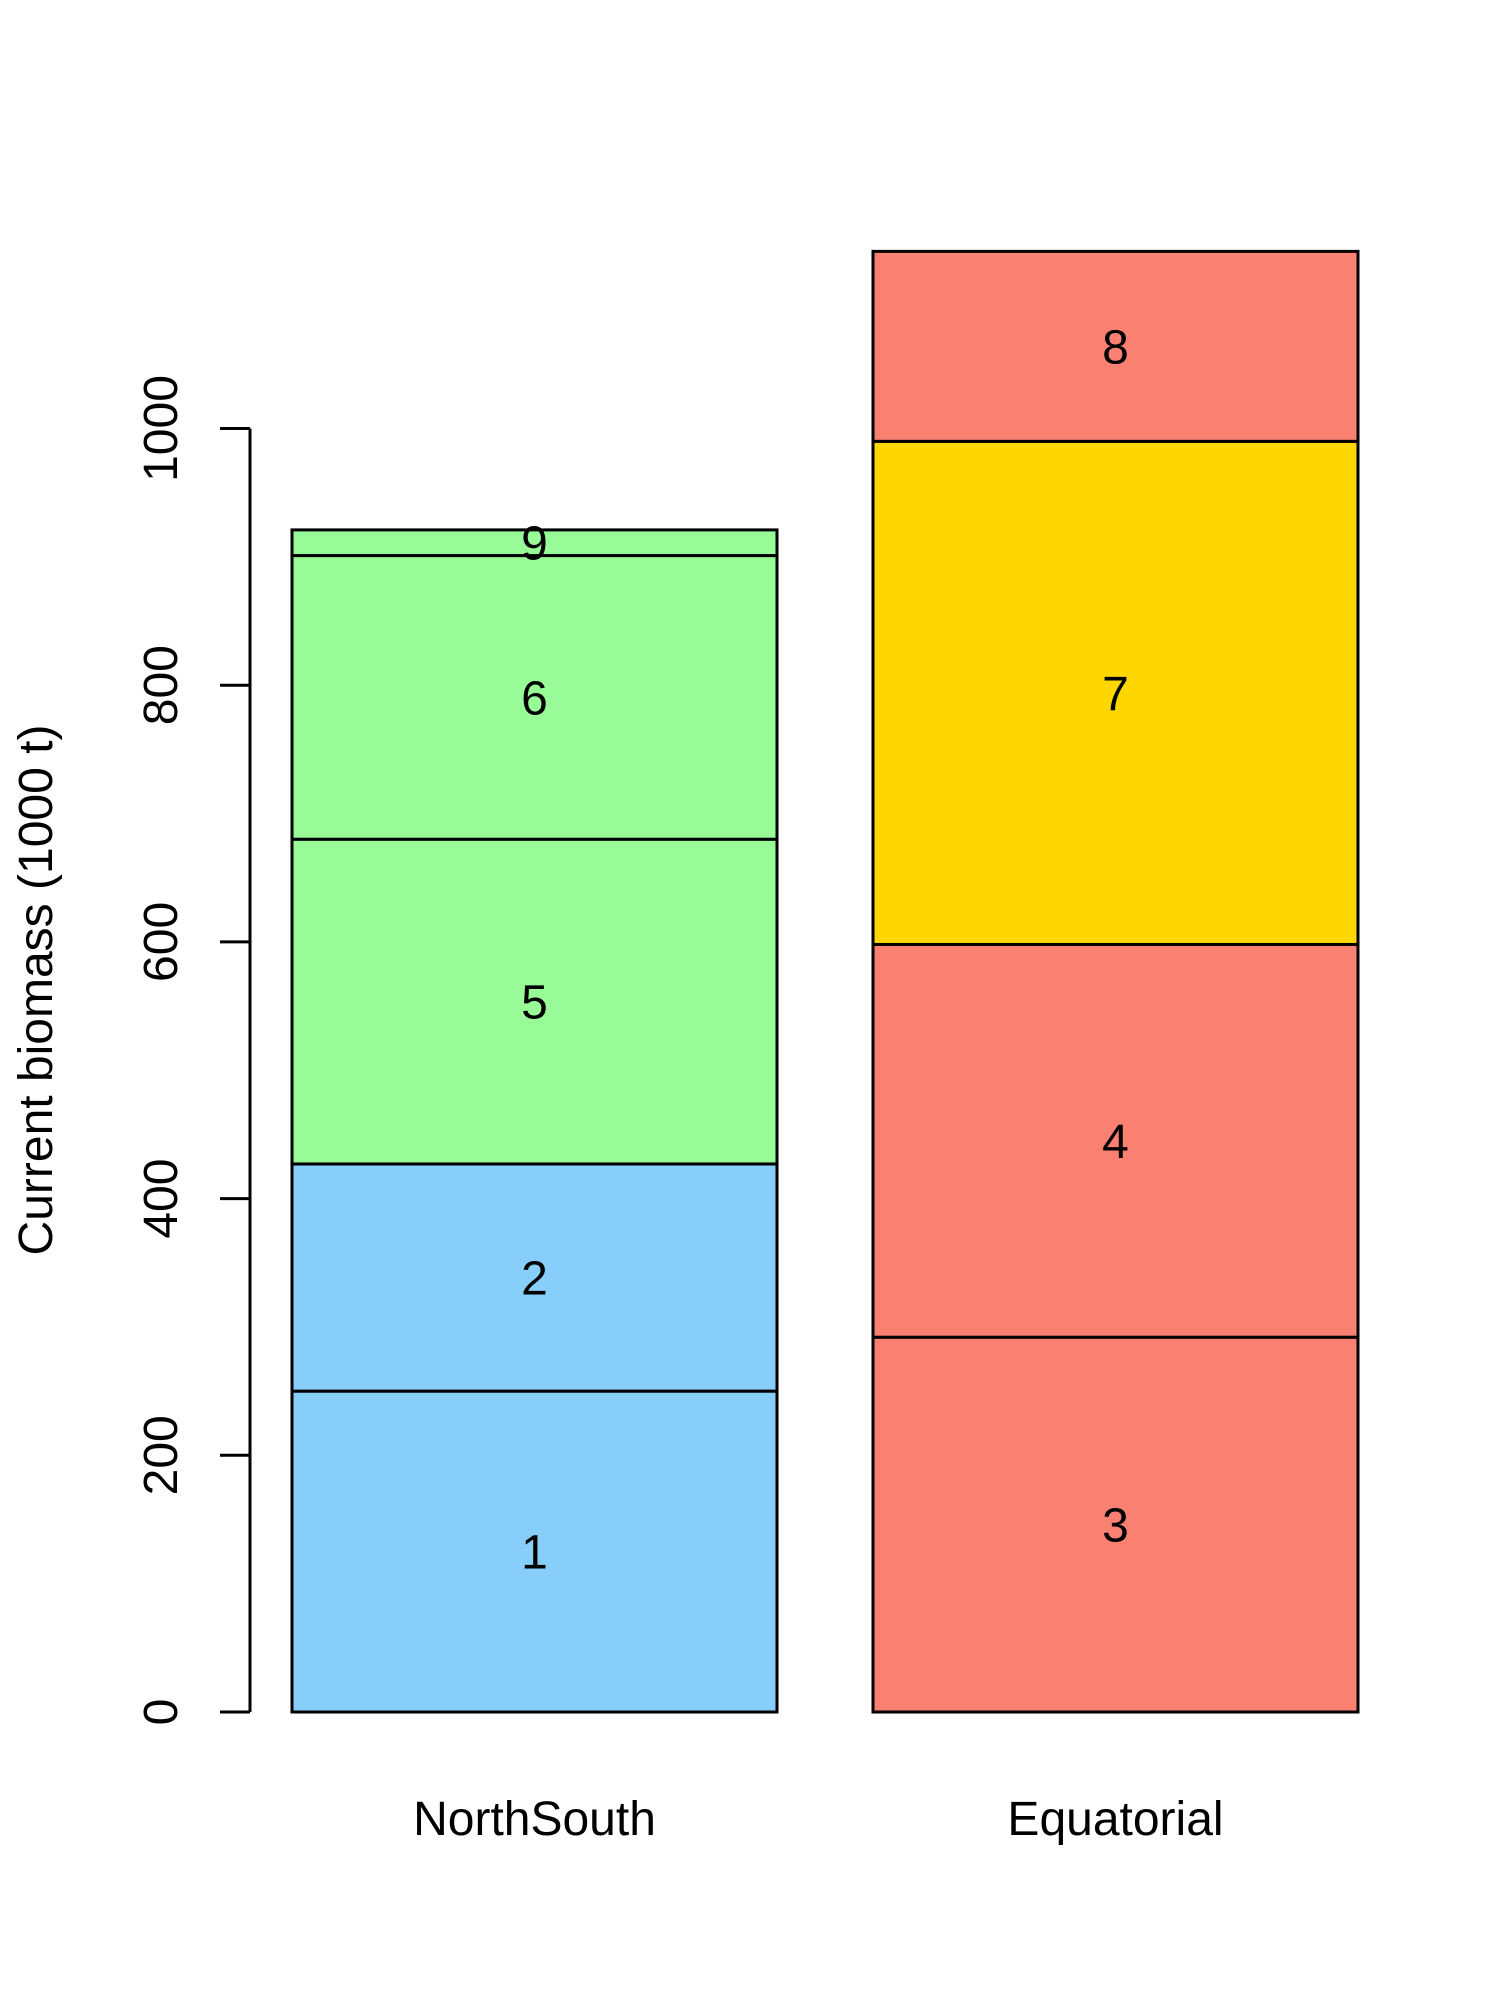 This screenshot has width=1500, height=2000. I want to click on category-label: NorthSouth, so click(534, 1819).